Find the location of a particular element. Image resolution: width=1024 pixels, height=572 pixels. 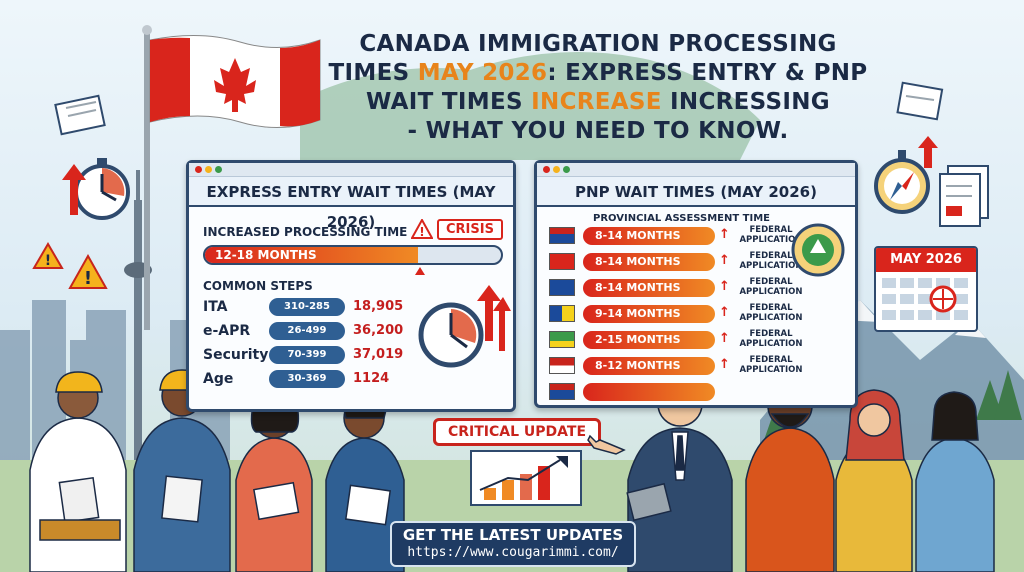

pnp-row: 8-12 MONTHS ↑ FEDERAL APPLICATION is located at coordinates (676, 366).